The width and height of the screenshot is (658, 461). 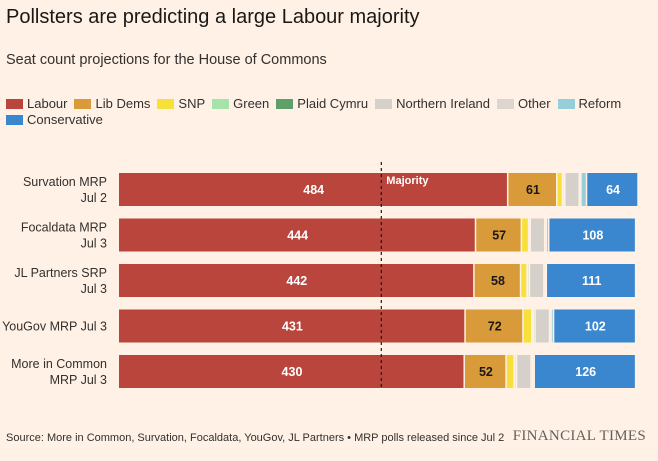 I want to click on data-label-lib-dems: 72, so click(x=495, y=327).